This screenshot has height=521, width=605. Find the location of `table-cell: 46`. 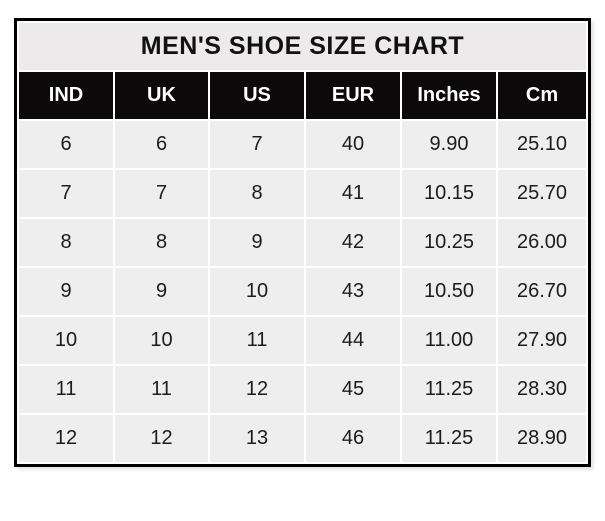

table-cell: 46 is located at coordinates (353, 438).